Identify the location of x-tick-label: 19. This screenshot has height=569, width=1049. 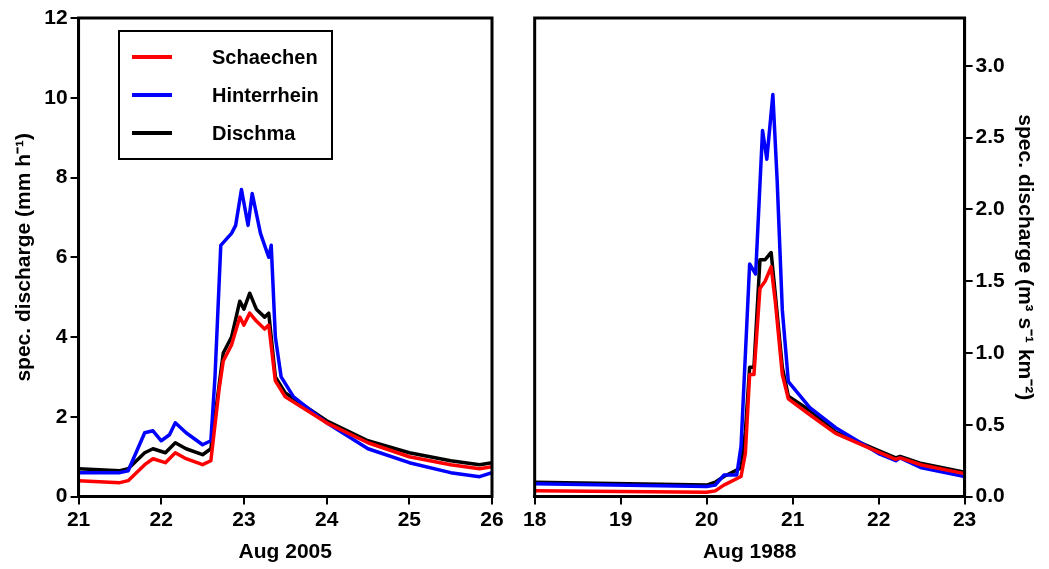
(620, 518).